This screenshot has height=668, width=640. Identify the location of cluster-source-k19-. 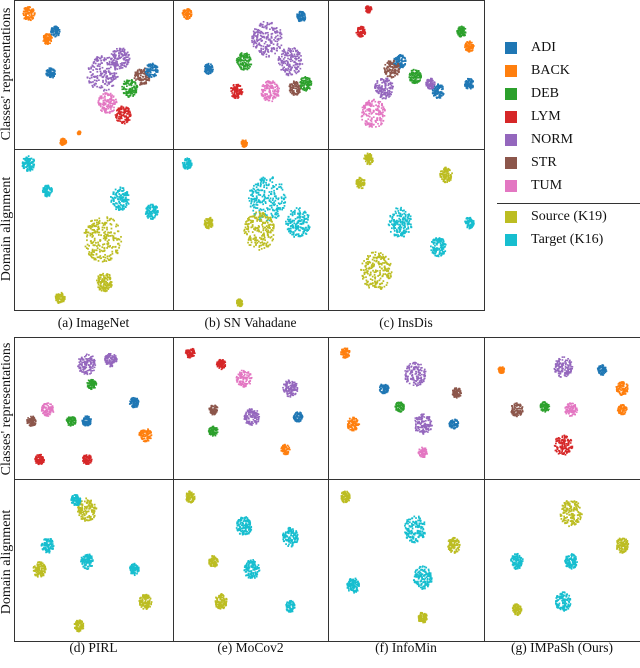
(104, 282).